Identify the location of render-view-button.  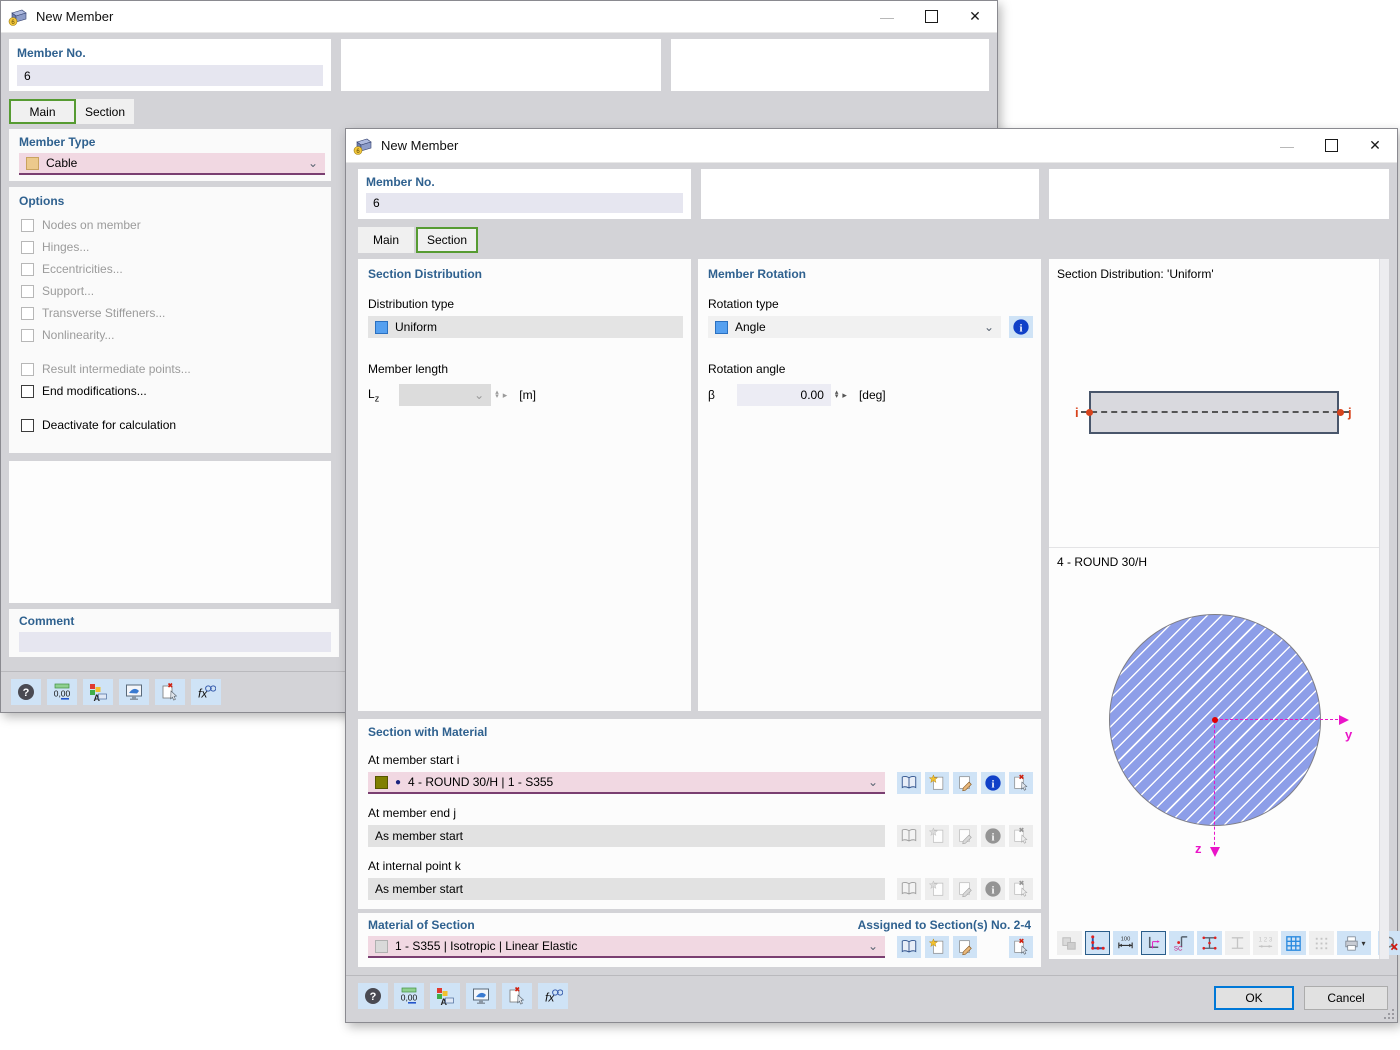
(1069, 943).